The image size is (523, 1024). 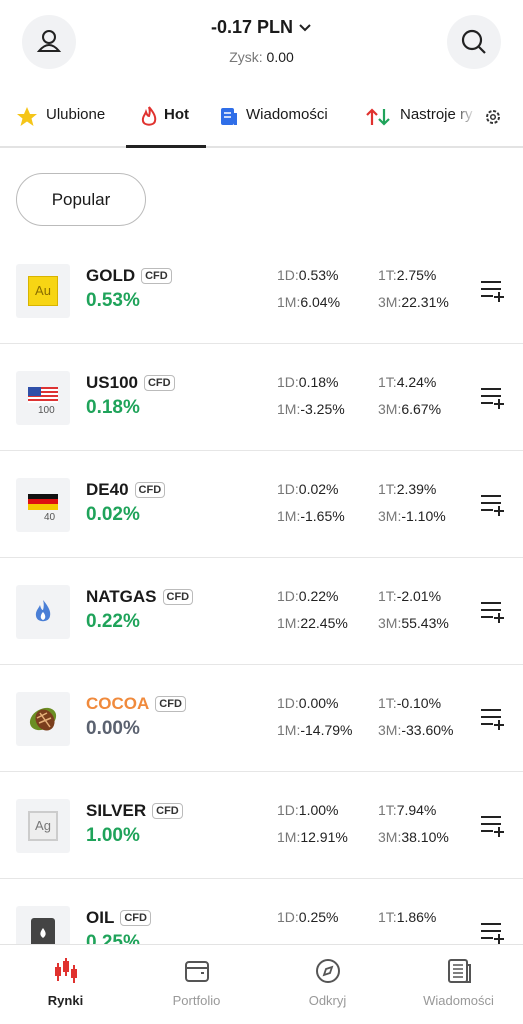 I want to click on nav-label: Odkryj, so click(x=327, y=1000).